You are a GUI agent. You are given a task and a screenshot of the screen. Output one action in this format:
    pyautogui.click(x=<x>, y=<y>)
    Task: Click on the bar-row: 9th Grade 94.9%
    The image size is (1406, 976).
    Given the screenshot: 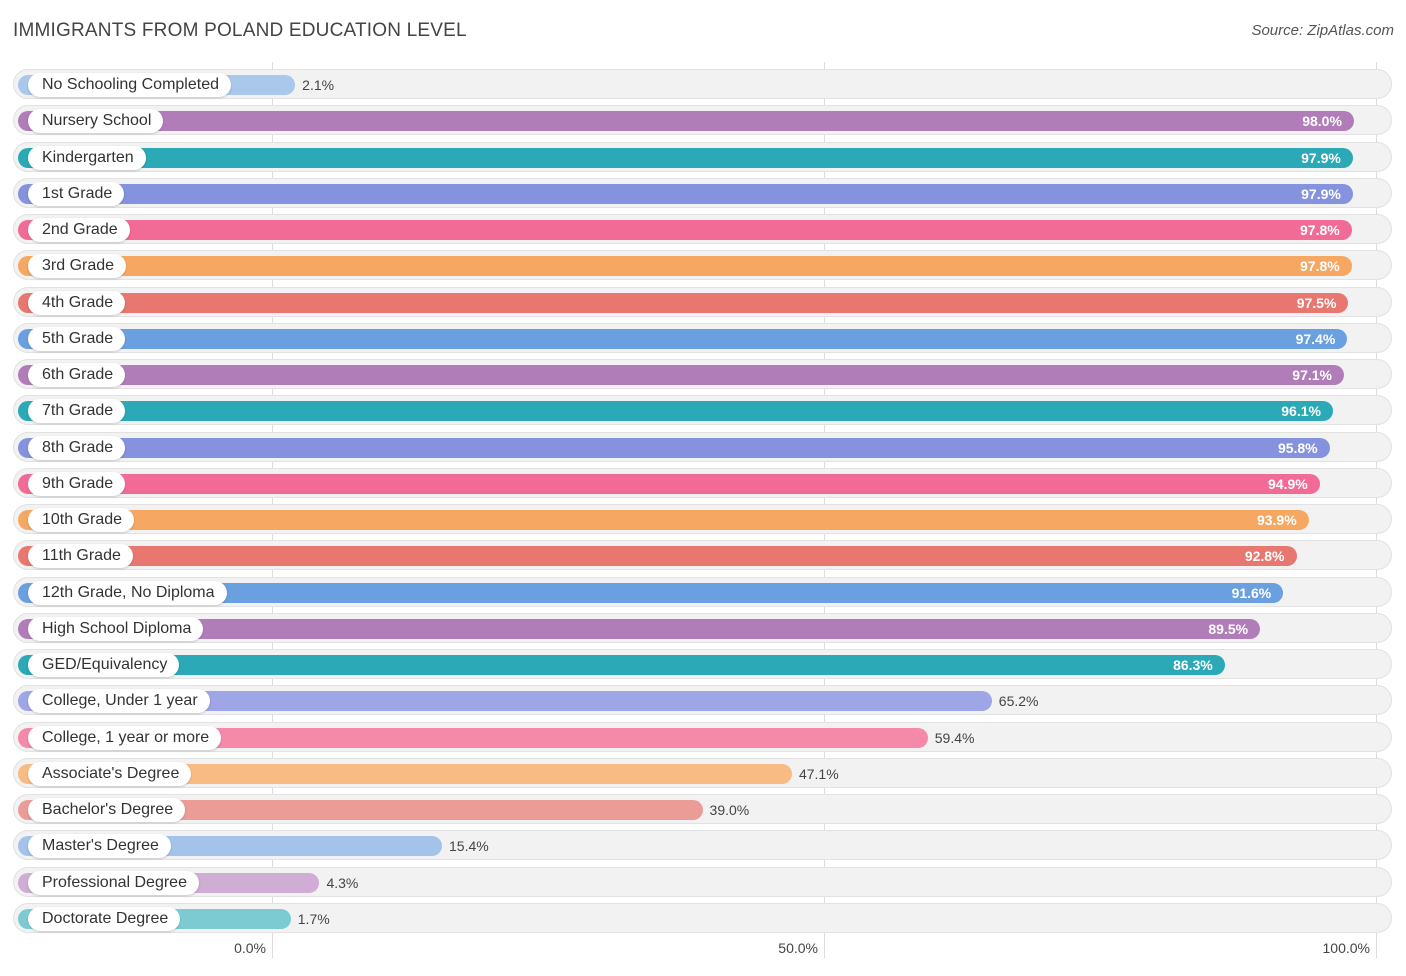 What is the action you would take?
    pyautogui.click(x=702, y=483)
    